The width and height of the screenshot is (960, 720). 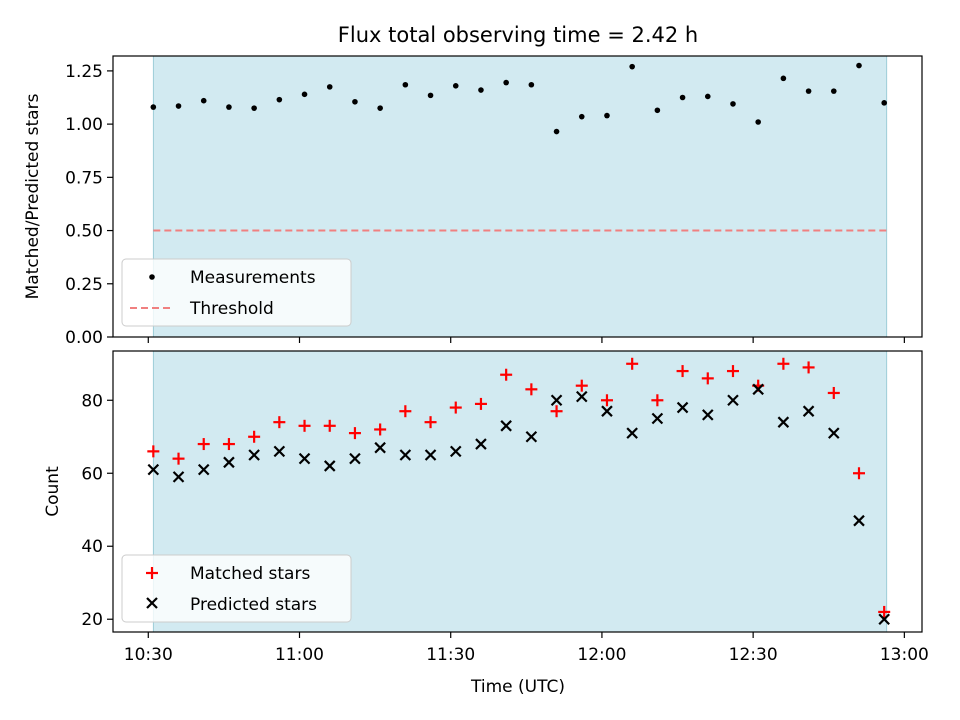 I want to click on x-tick-label: 11:30, so click(x=450, y=655).